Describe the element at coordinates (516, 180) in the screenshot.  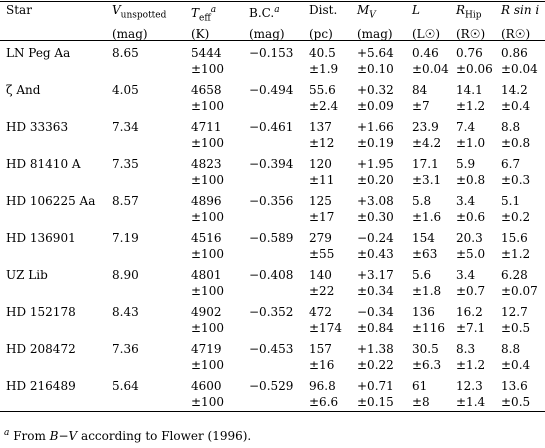
I see `cell-r-sini-error: ±0.3` at that location.